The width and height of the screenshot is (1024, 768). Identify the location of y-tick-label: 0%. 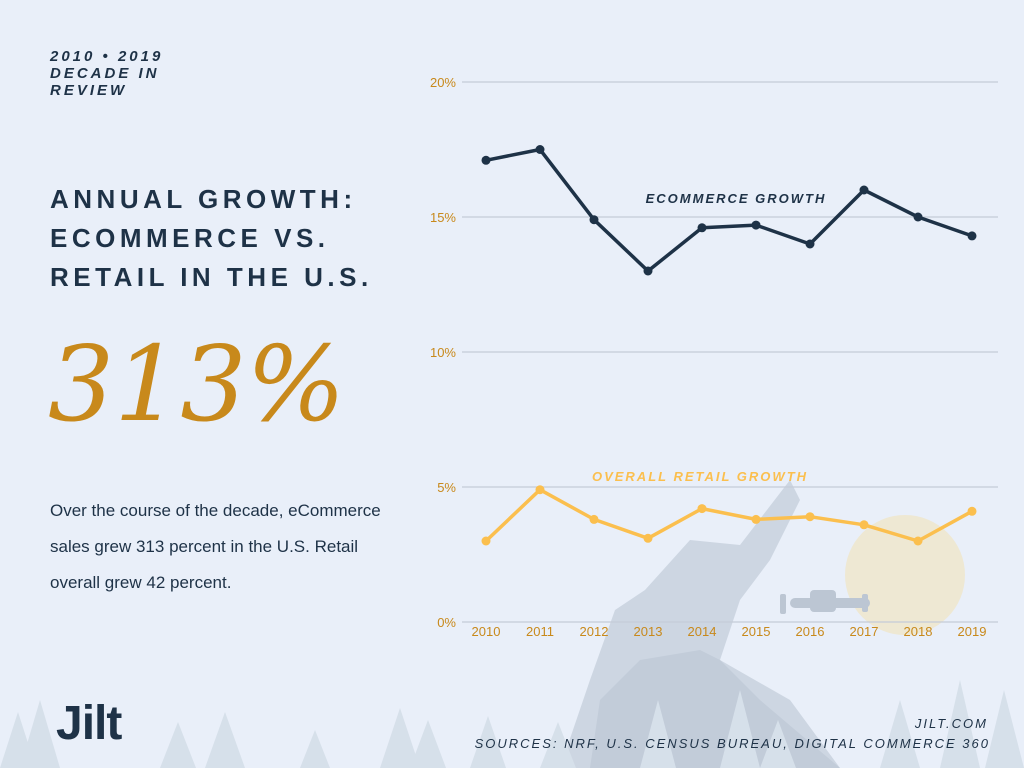
(446, 622).